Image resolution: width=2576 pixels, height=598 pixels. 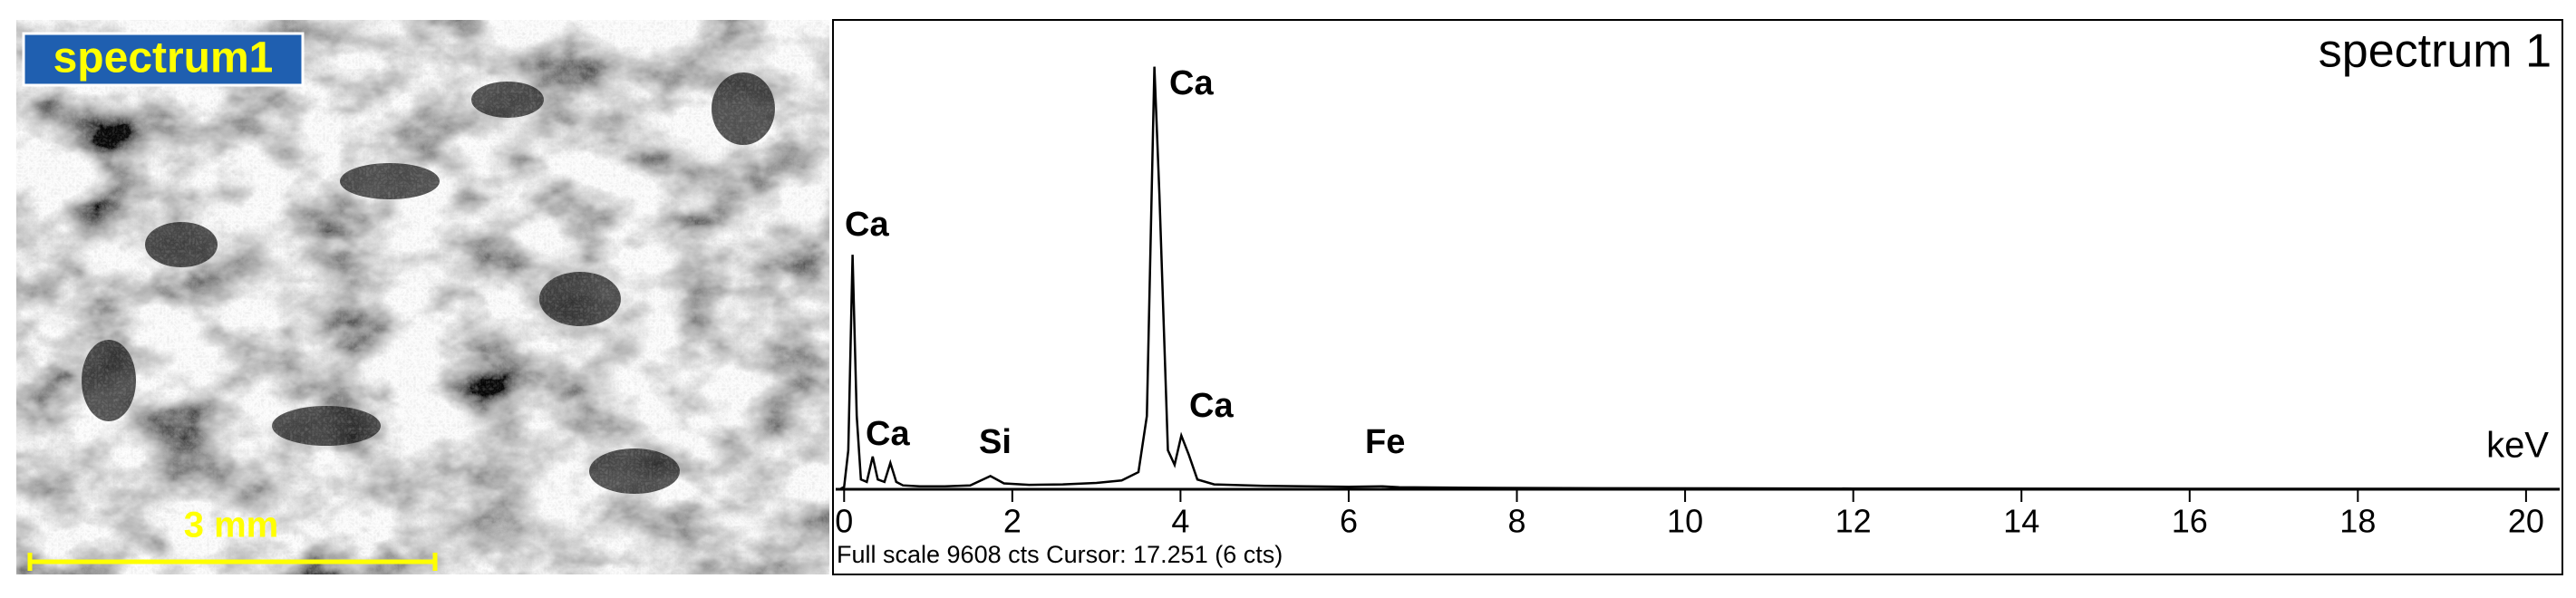 What do you see at coordinates (2435, 51) in the screenshot?
I see `chart-title: spectrum 1` at bounding box center [2435, 51].